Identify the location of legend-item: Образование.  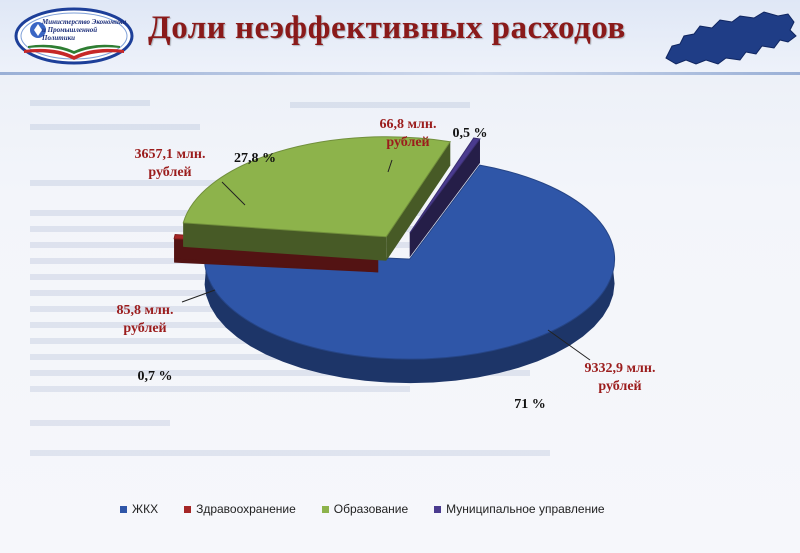
(365, 509).